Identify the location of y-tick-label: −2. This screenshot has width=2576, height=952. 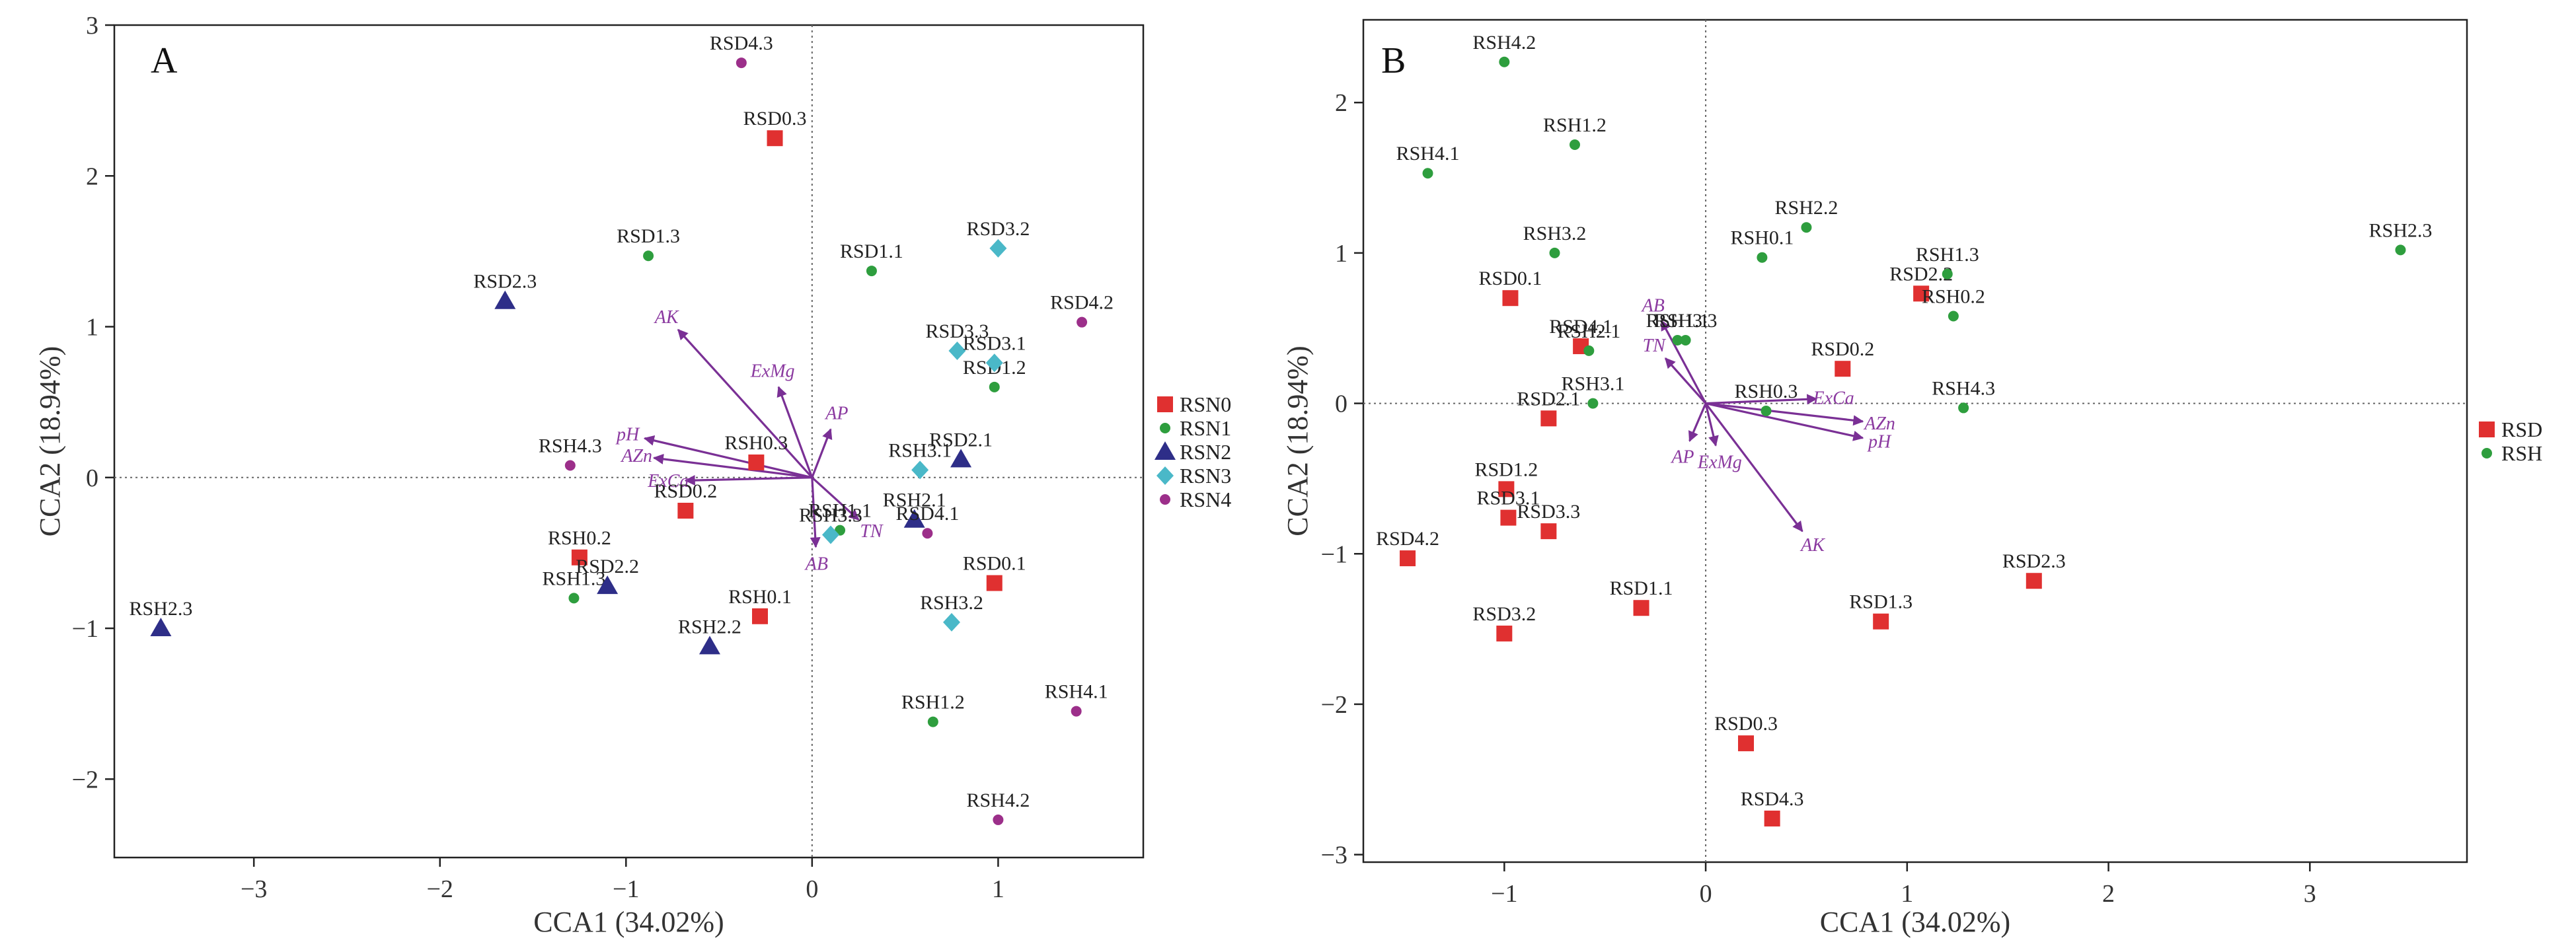
(85, 779).